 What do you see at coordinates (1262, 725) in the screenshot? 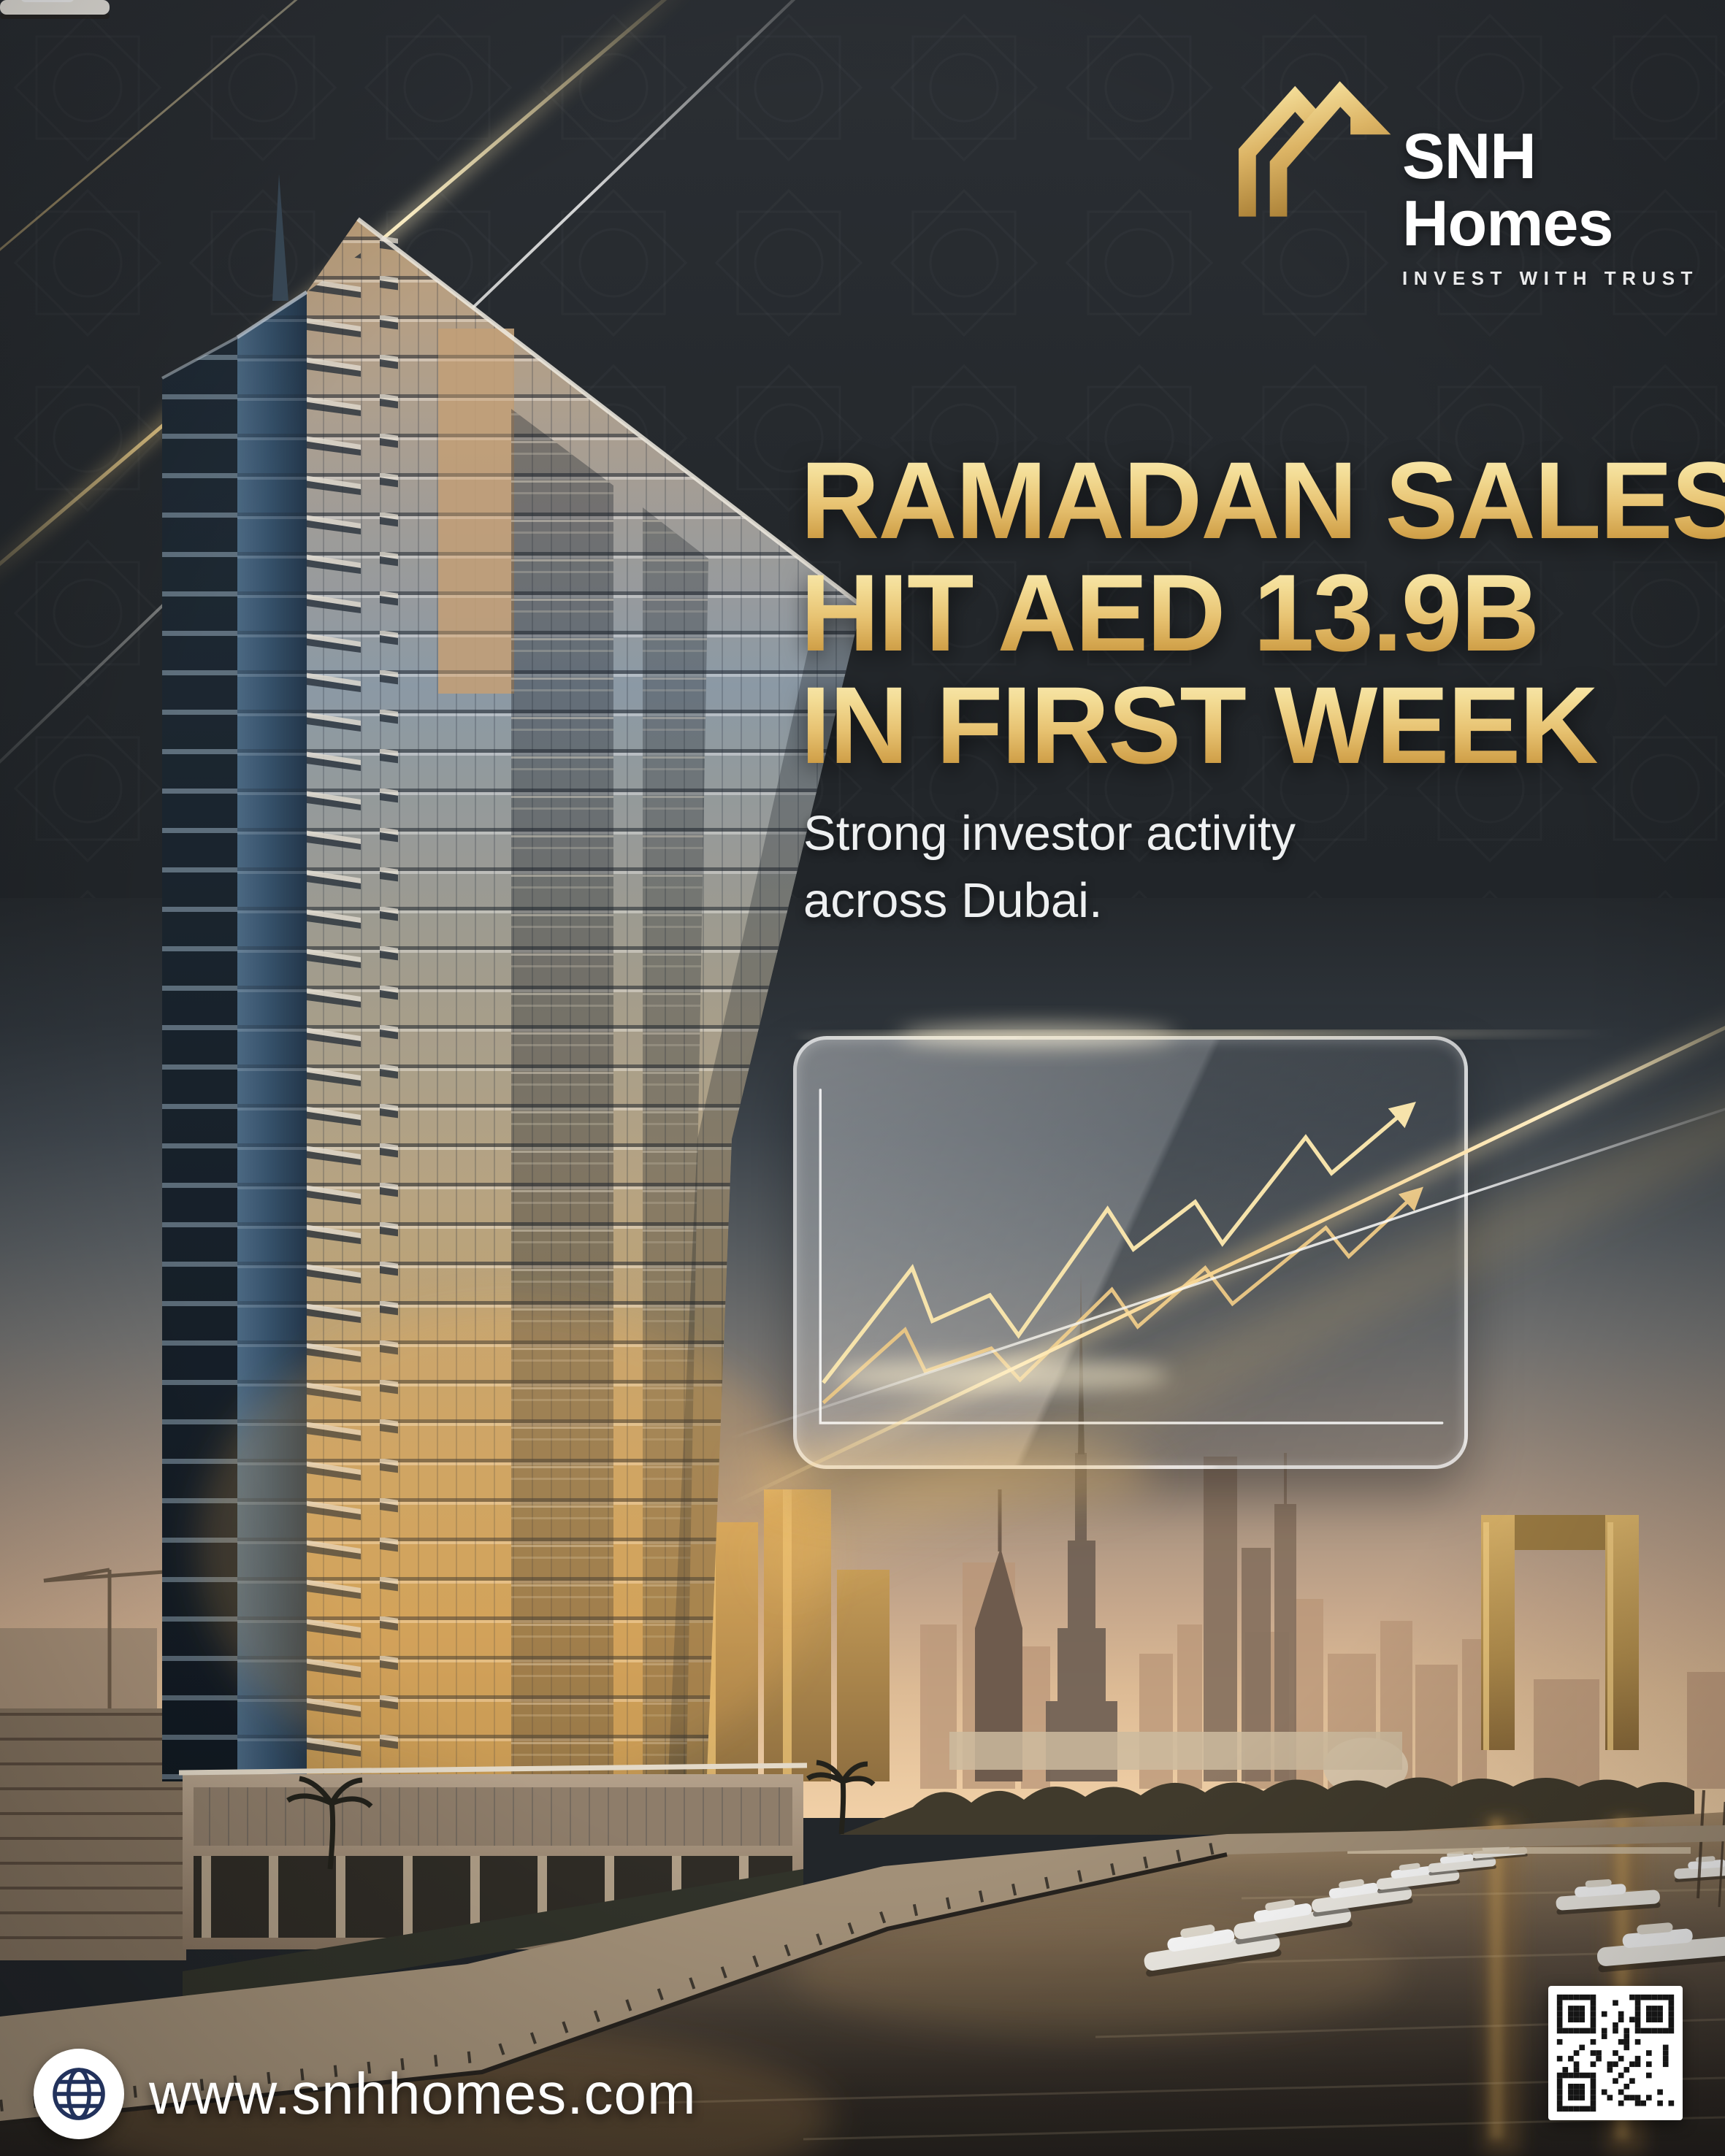
I see `headline-line-3: IN FIRST WEEK` at bounding box center [1262, 725].